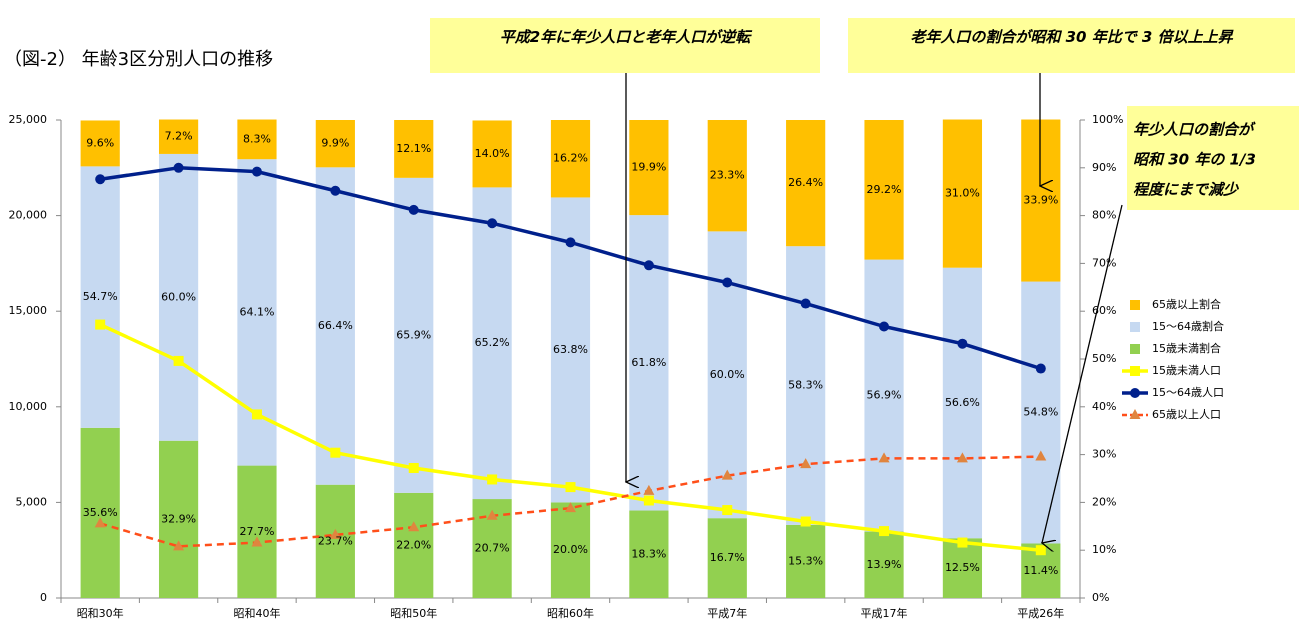 This screenshot has width=1302, height=628. Describe the element at coordinates (28, 310) in the screenshot. I see `y-tick-label: 15,000` at that location.